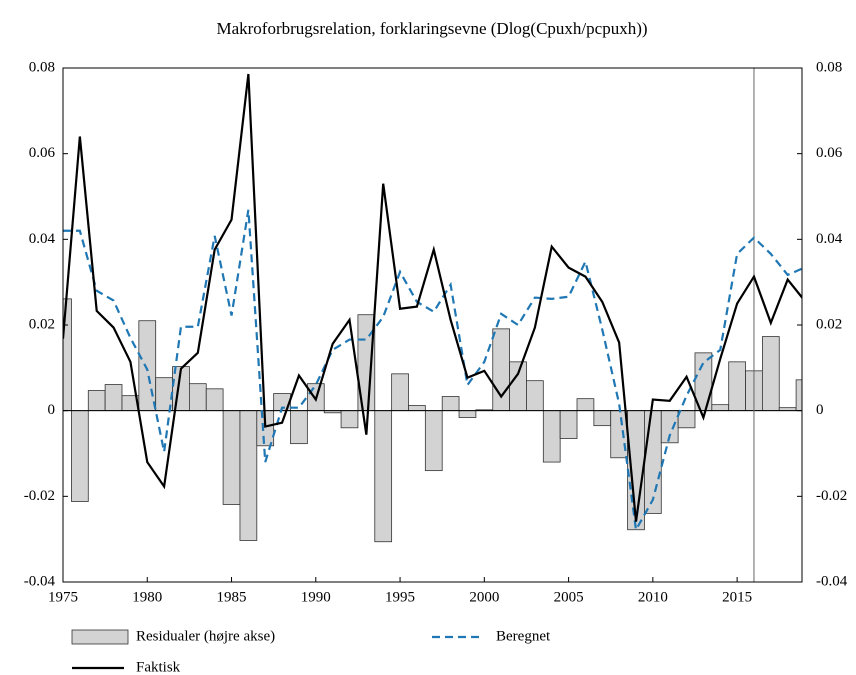  I want to click on y-tick-label: 0.06, so click(42, 153).